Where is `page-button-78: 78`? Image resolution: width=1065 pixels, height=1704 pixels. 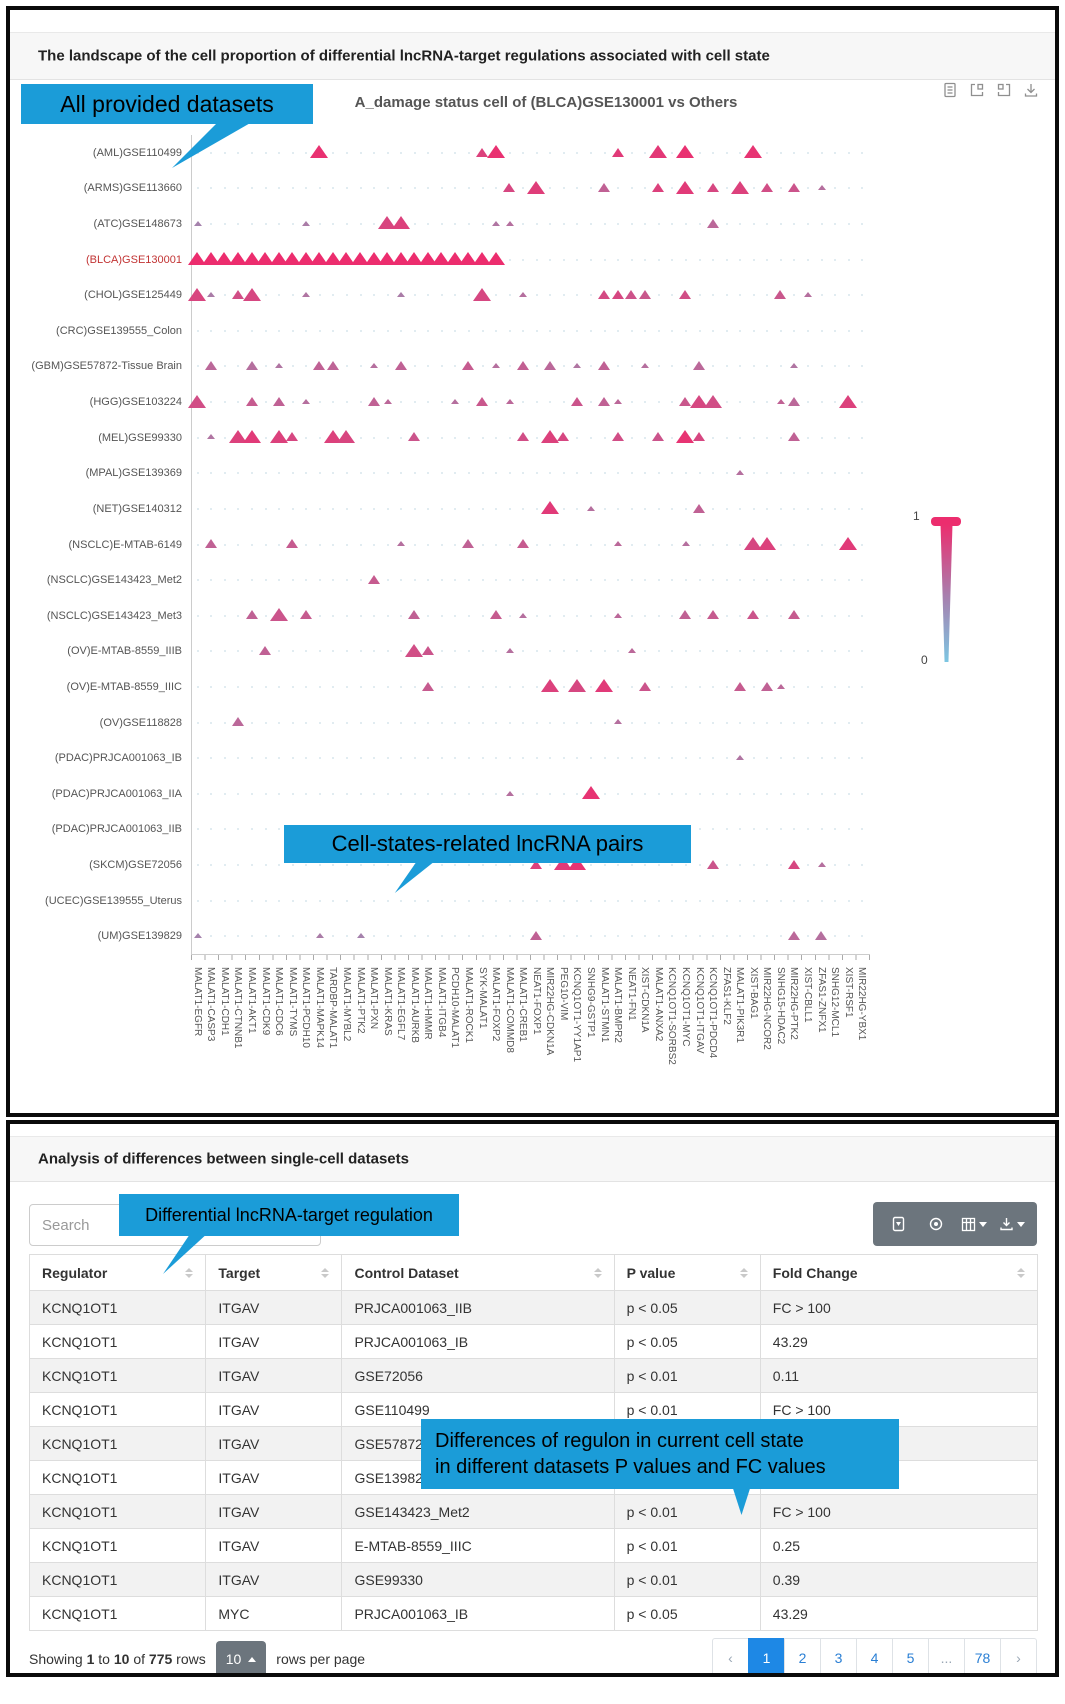
page-button-78: 78 is located at coordinates (982, 1655).